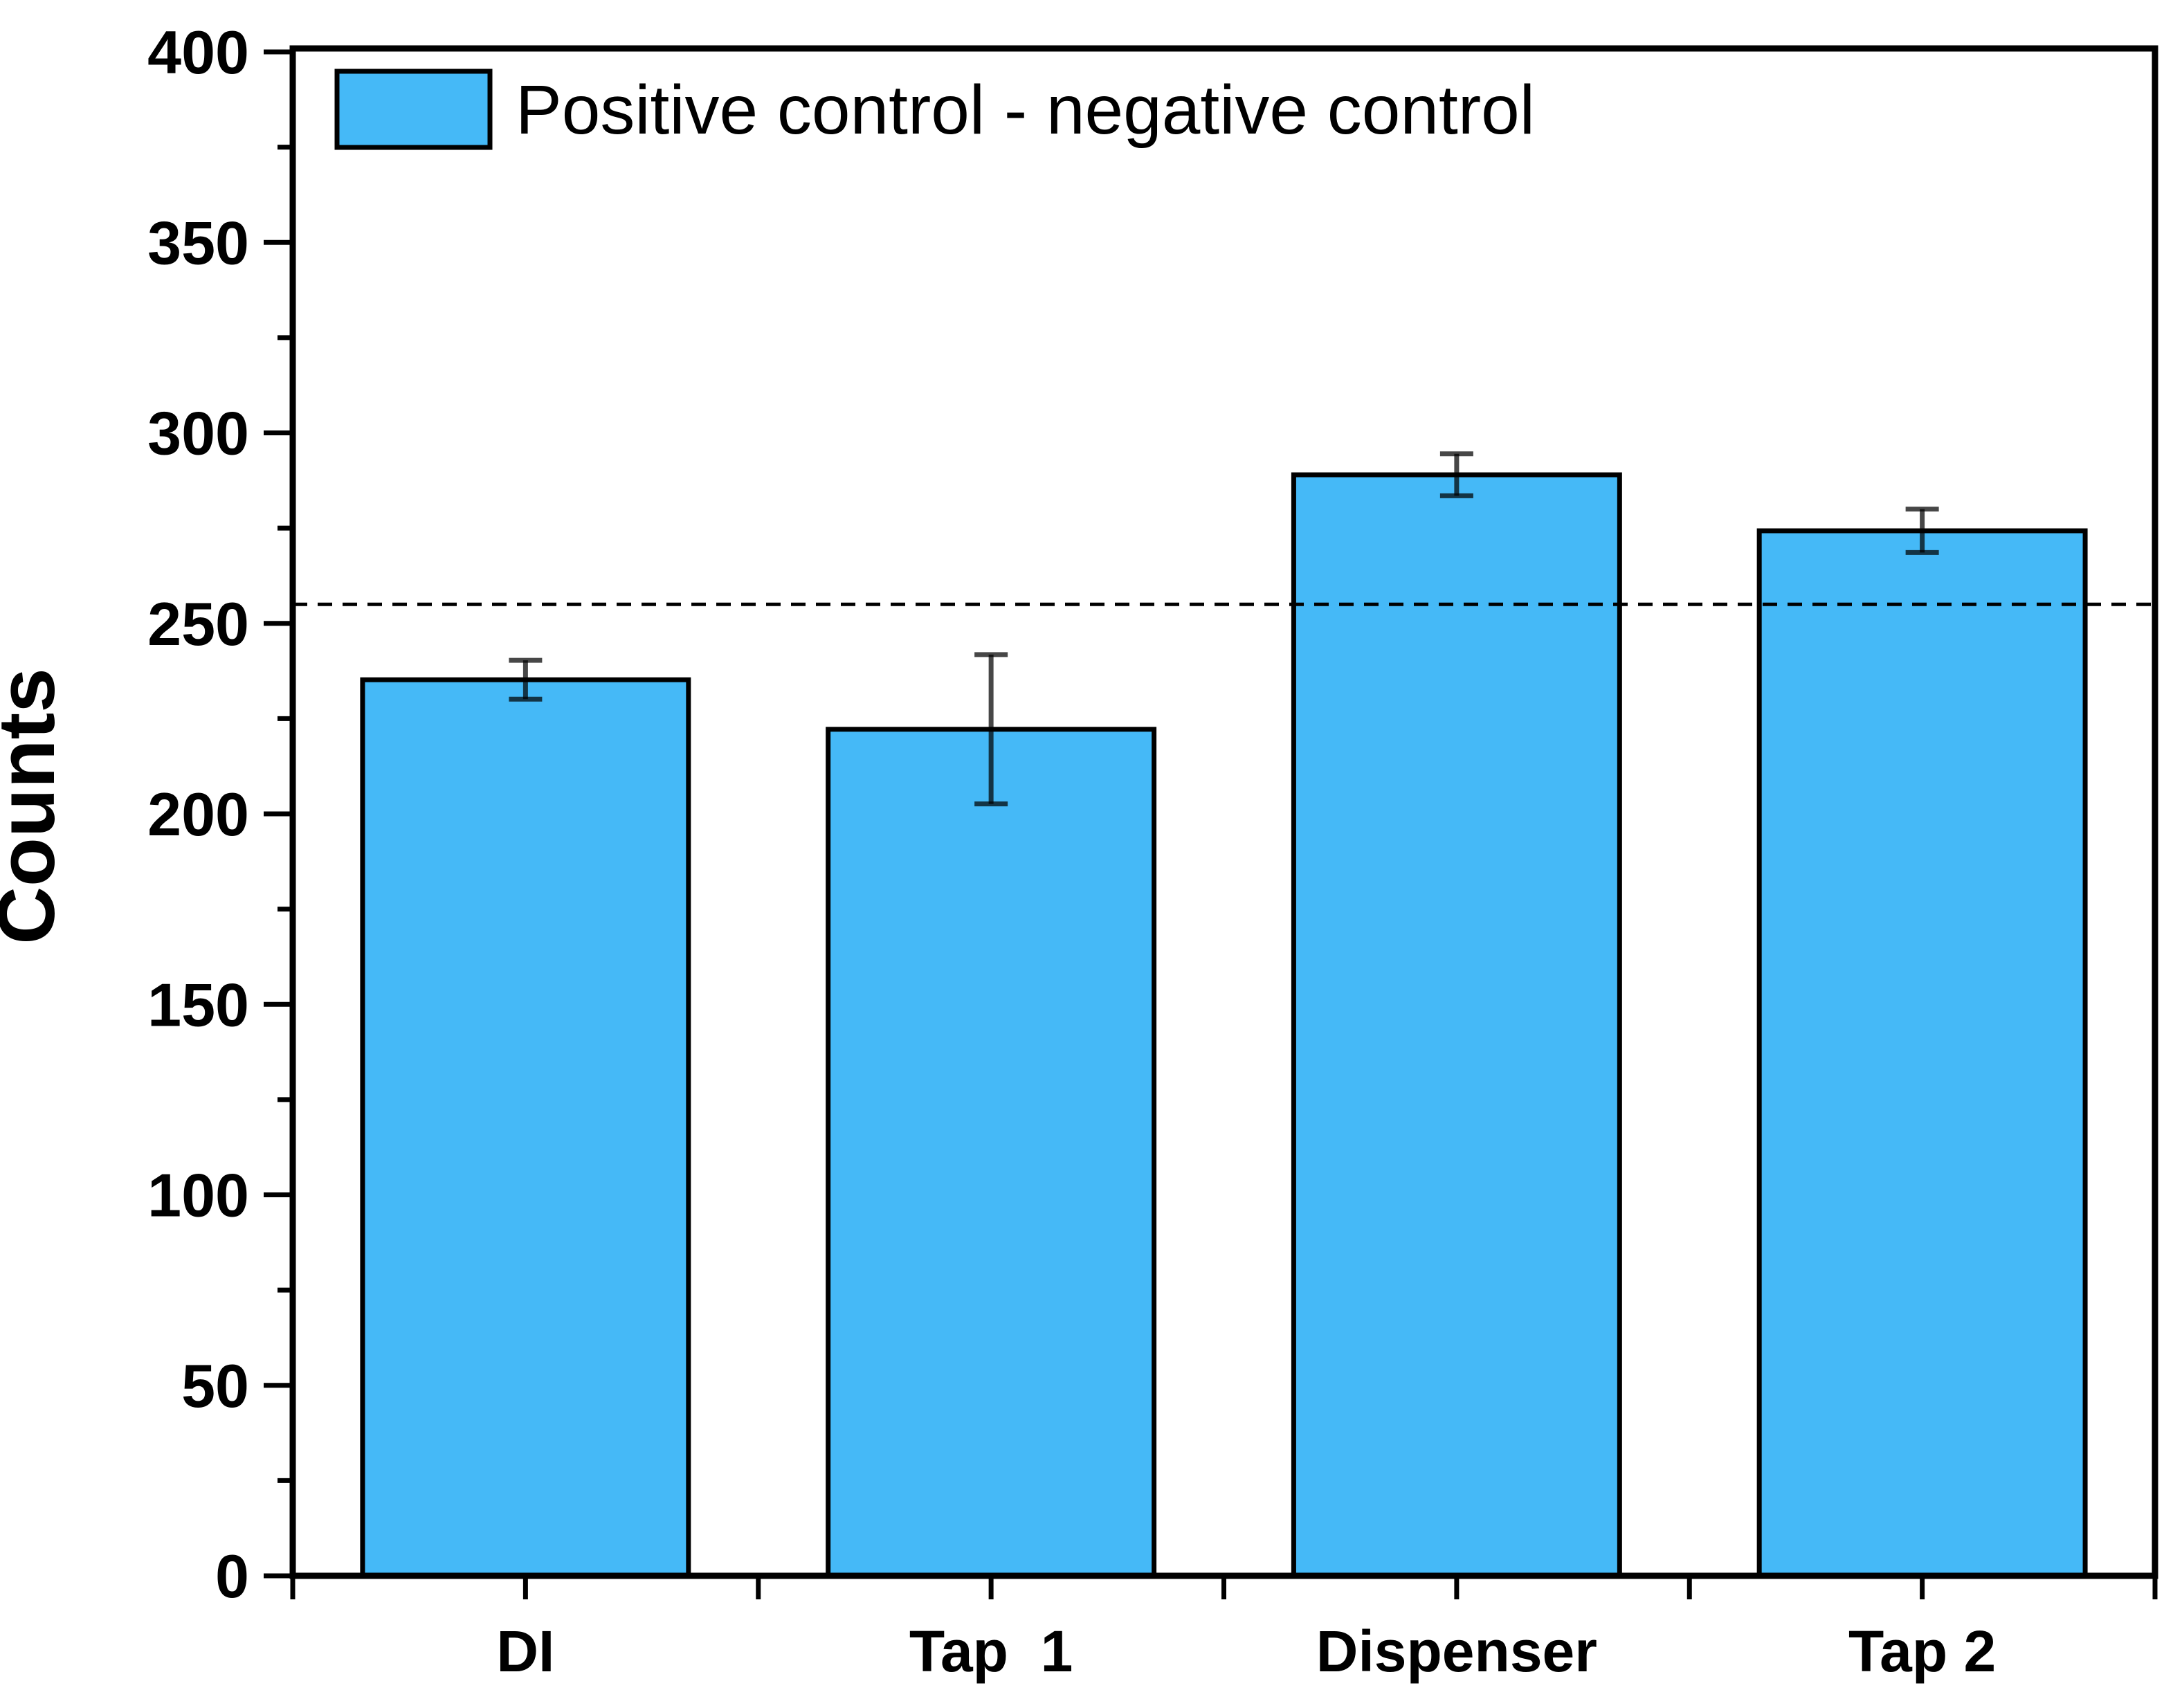 The width and height of the screenshot is (2182, 1708). Describe the element at coordinates (413, 109) in the screenshot. I see `legend-swatch` at that location.